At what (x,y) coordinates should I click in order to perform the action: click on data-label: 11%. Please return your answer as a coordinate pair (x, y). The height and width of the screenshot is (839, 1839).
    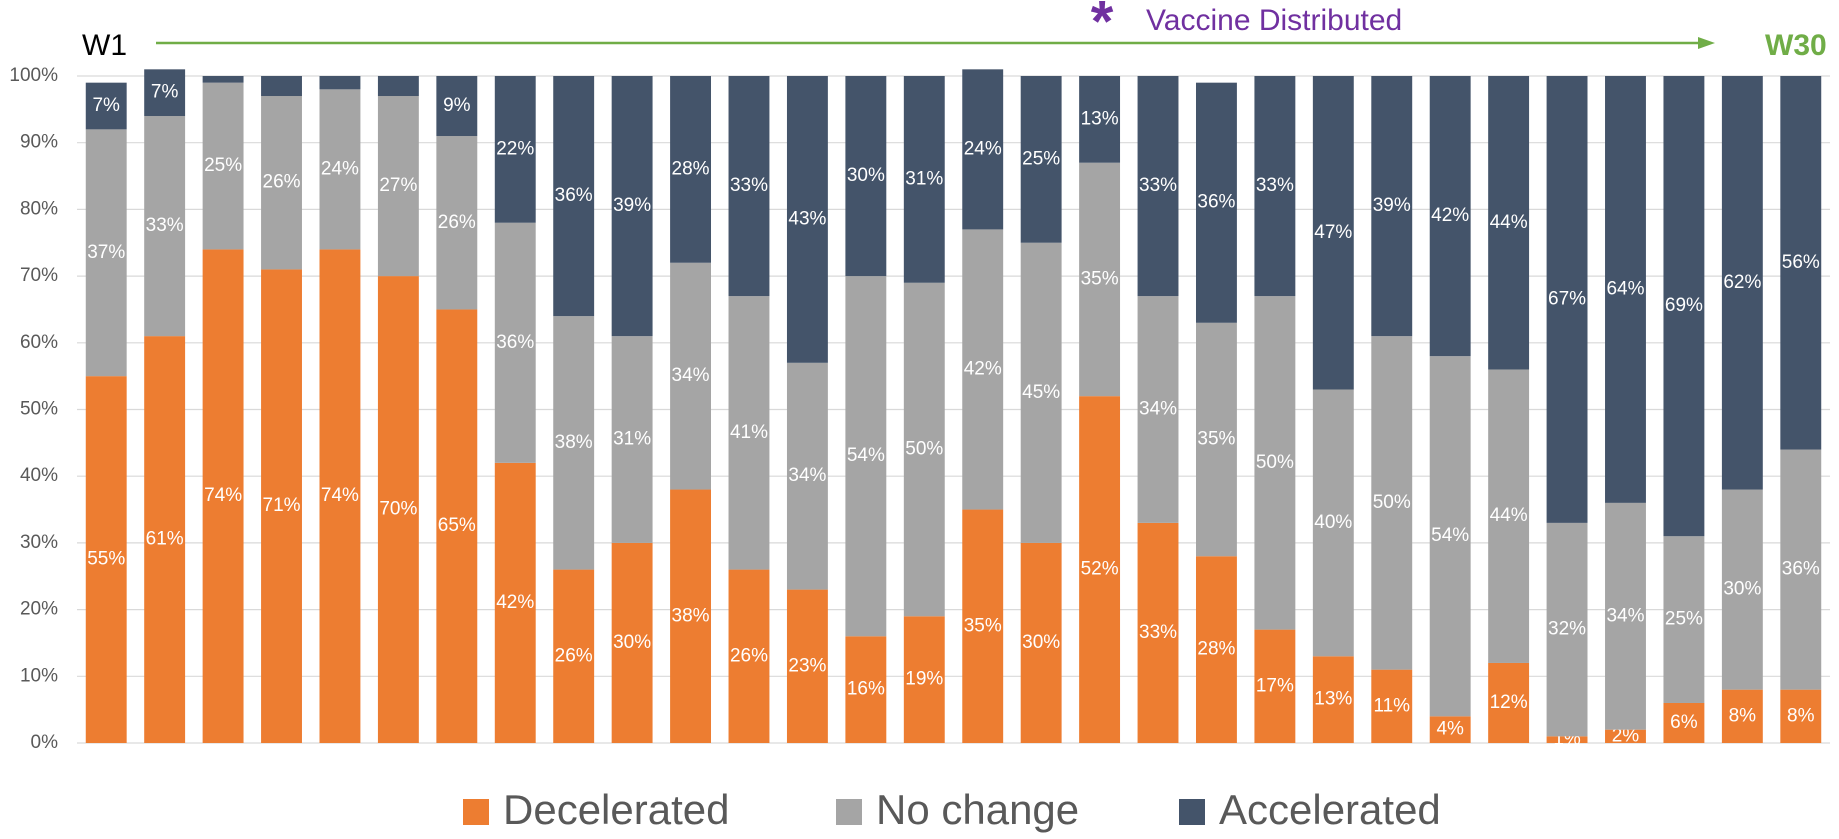
    Looking at the image, I should click on (1391, 705).